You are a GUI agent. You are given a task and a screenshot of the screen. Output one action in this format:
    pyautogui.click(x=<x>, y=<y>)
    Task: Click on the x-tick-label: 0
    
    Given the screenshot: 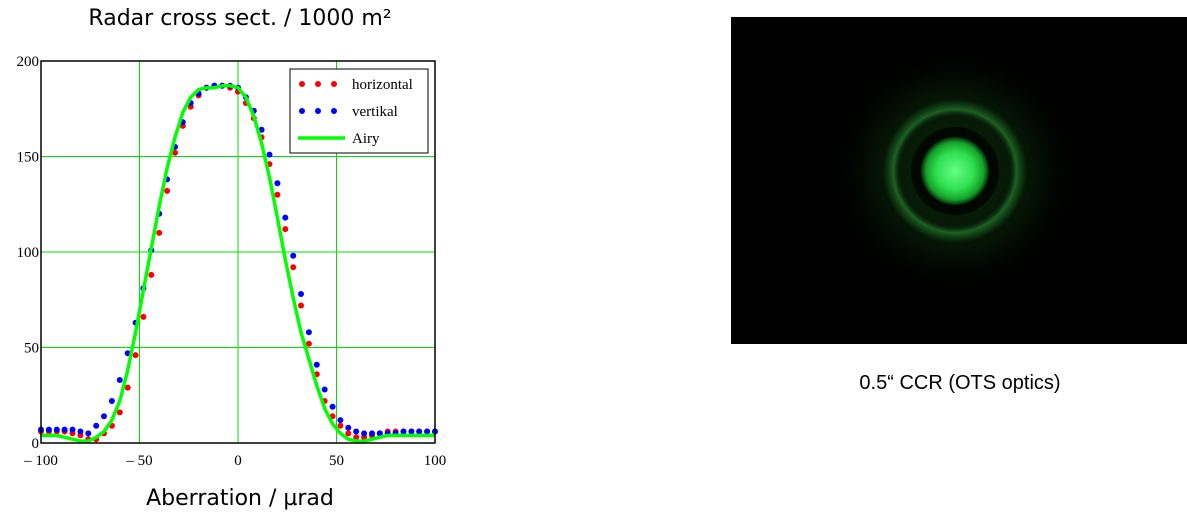 What is the action you would take?
    pyautogui.click(x=238, y=461)
    